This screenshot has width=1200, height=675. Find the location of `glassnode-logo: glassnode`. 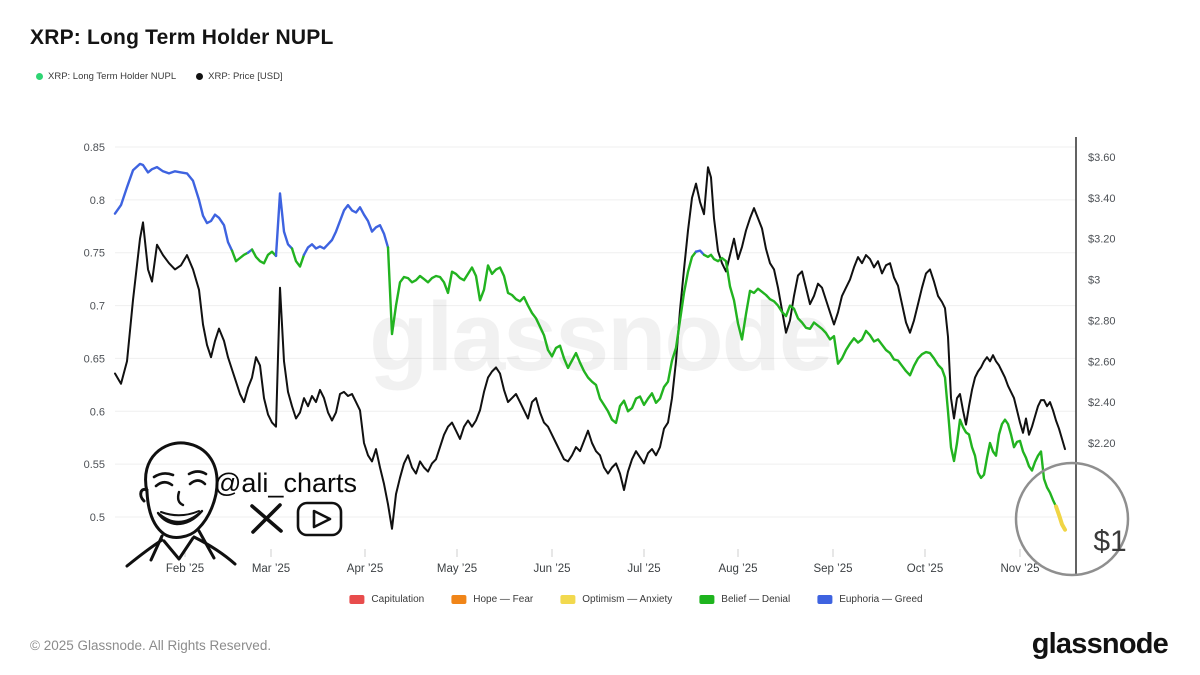

glassnode-logo: glassnode is located at coordinates (1100, 644).